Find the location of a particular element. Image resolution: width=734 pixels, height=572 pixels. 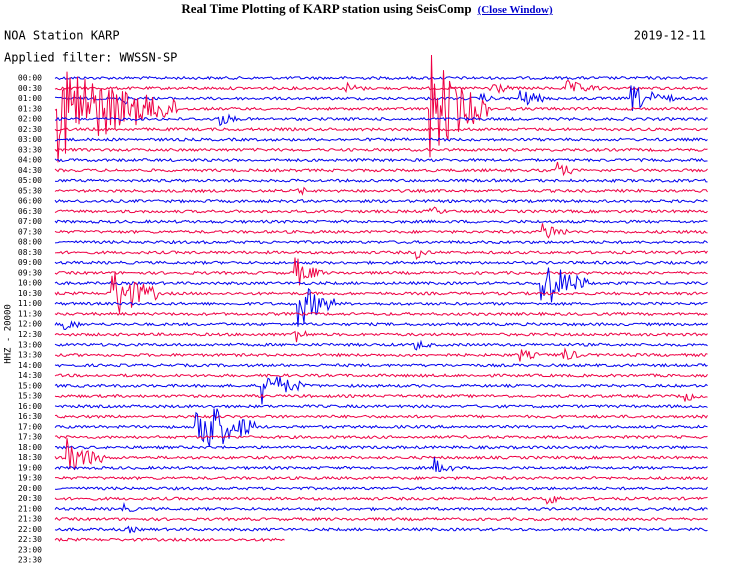

time-label: 11:00 is located at coordinates (30, 303).